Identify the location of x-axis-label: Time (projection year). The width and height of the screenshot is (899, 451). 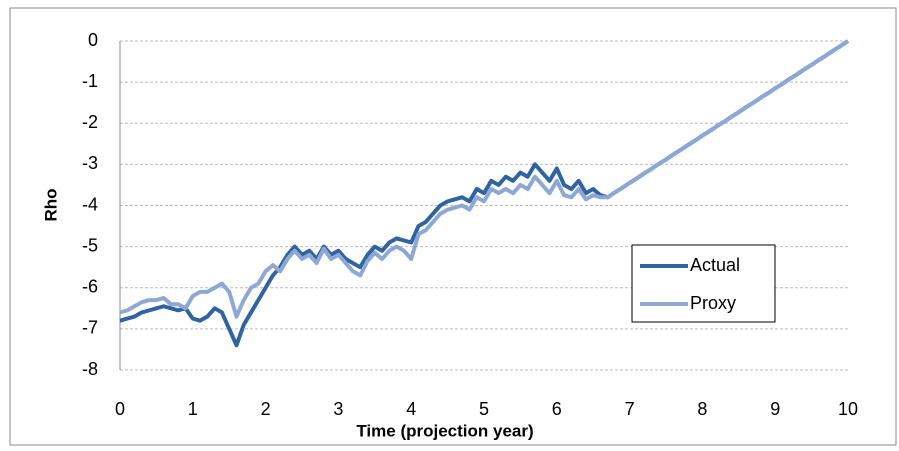
(444, 430).